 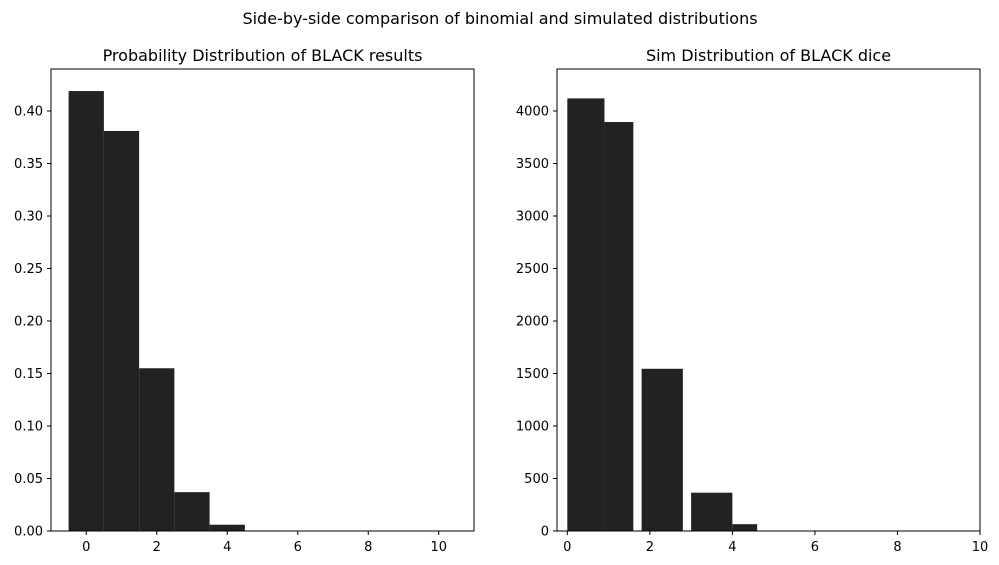 What do you see at coordinates (28, 532) in the screenshot?
I see `left-chart-y-tick-label-0: 0.00` at bounding box center [28, 532].